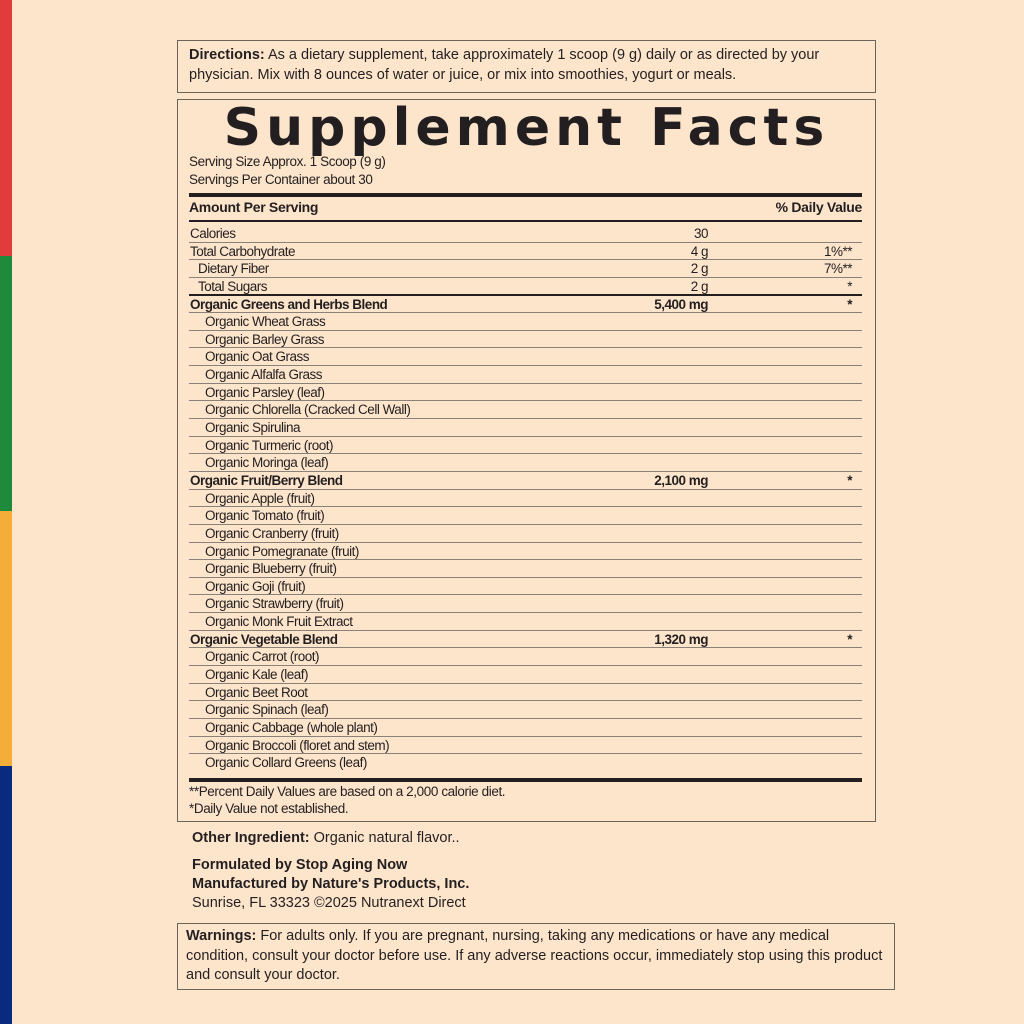 The width and height of the screenshot is (1024, 1024). What do you see at coordinates (233, 286) in the screenshot?
I see `nutrient-name: Total Sugars` at bounding box center [233, 286].